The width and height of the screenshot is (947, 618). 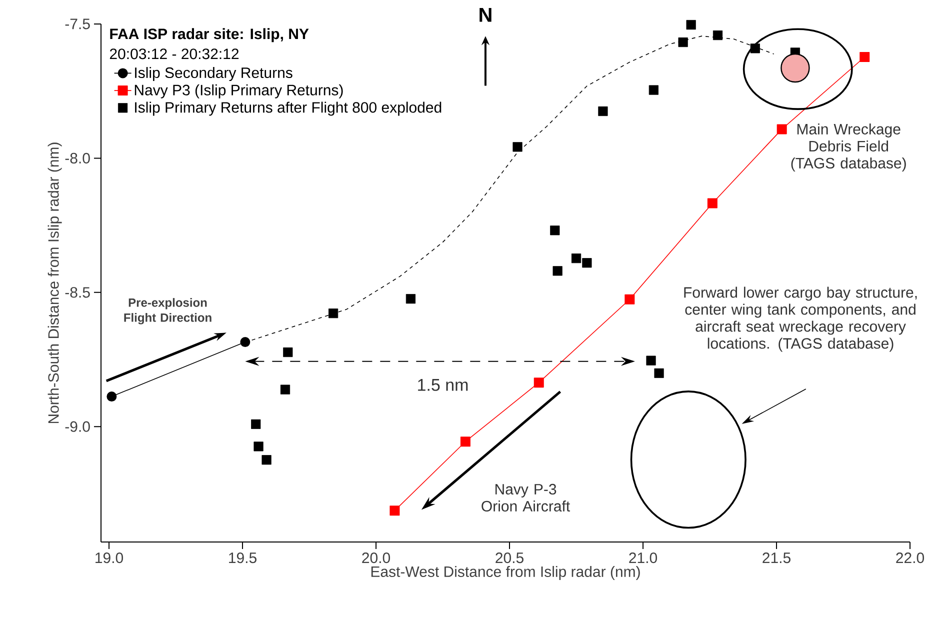 What do you see at coordinates (168, 311) in the screenshot?
I see `annotation: Pre-explosion Flight Direction` at bounding box center [168, 311].